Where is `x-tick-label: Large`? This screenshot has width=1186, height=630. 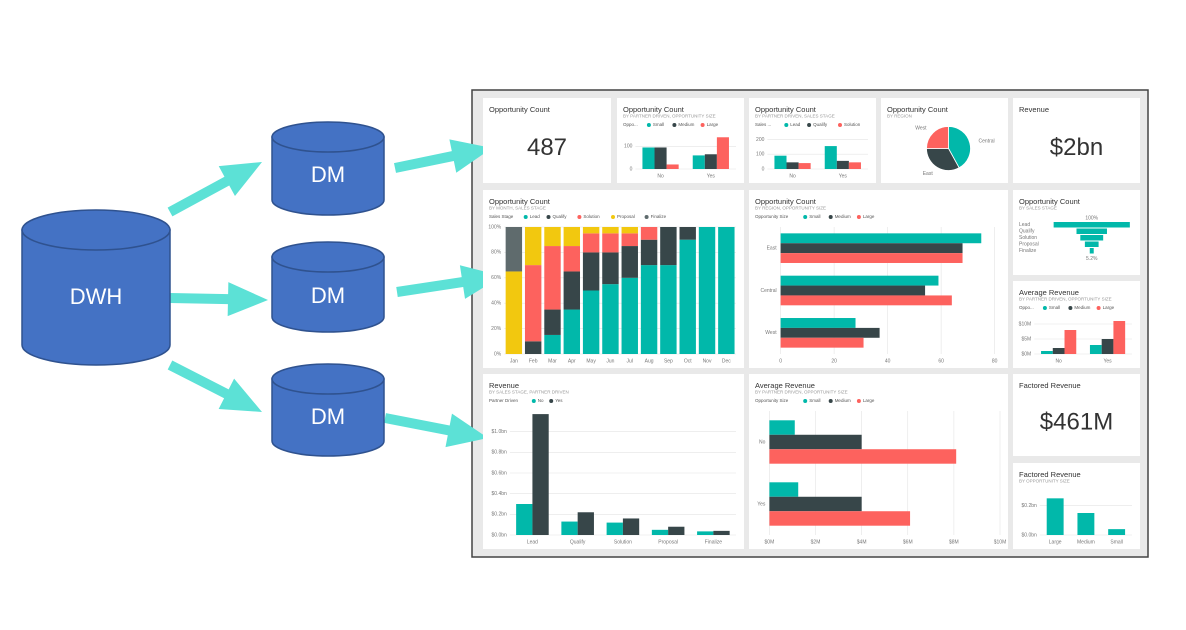
x-tick-label: Large is located at coordinates (1055, 542).